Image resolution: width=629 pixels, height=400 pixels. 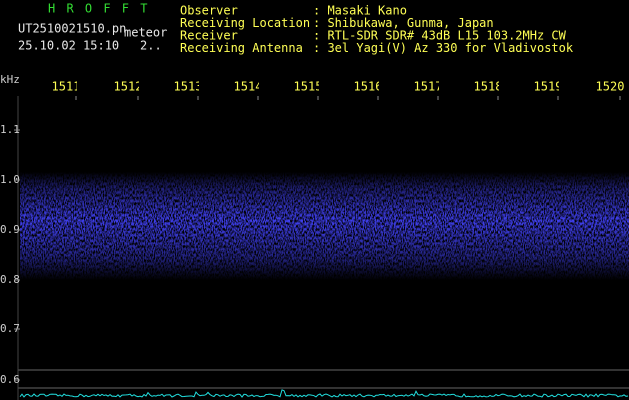 I want to click on x-label: 1512, so click(x=128, y=87).